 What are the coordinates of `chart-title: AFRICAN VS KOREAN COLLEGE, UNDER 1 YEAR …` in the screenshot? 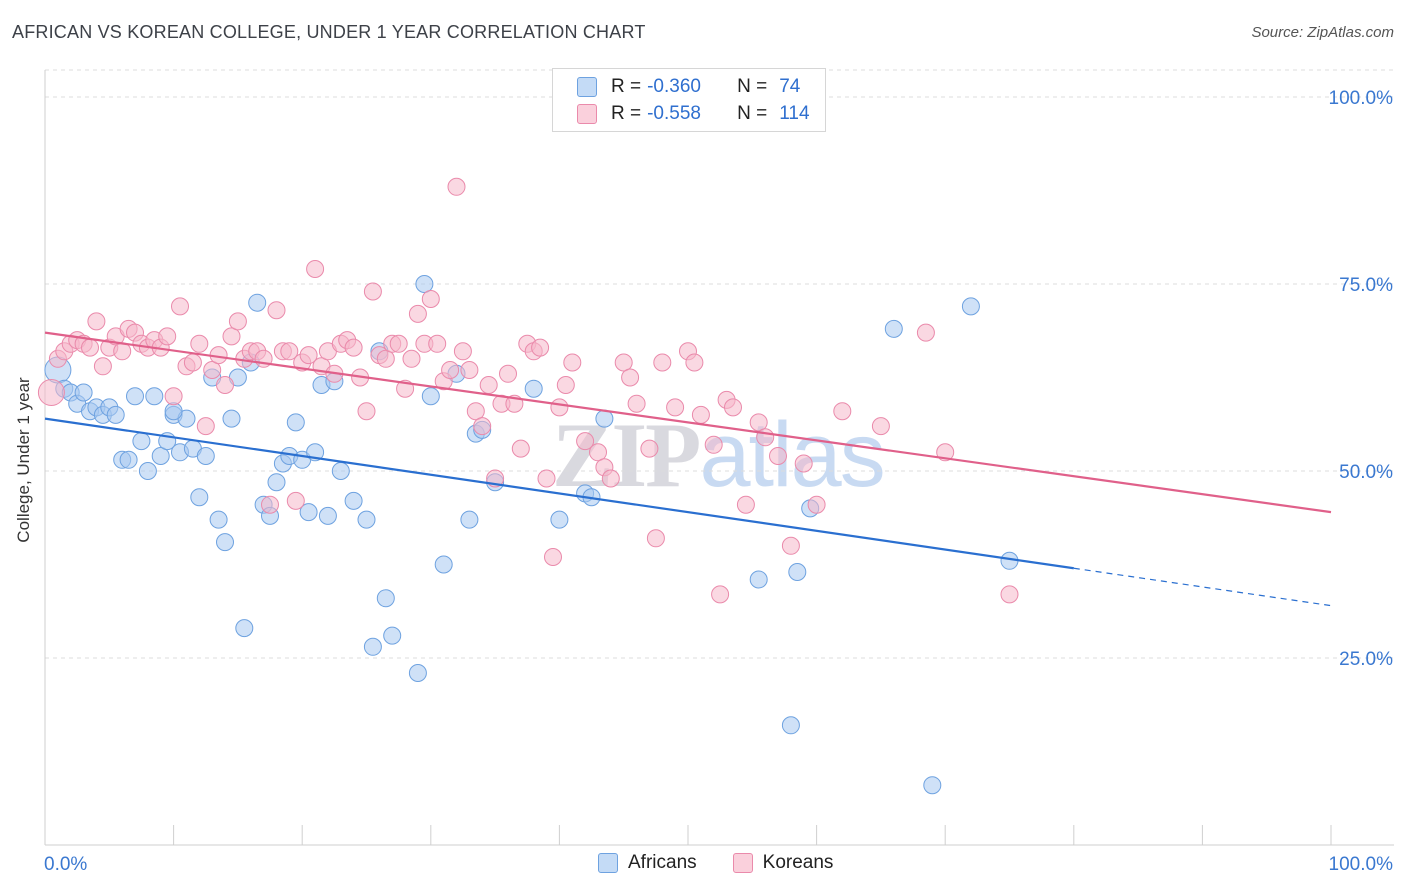 It's located at (329, 32).